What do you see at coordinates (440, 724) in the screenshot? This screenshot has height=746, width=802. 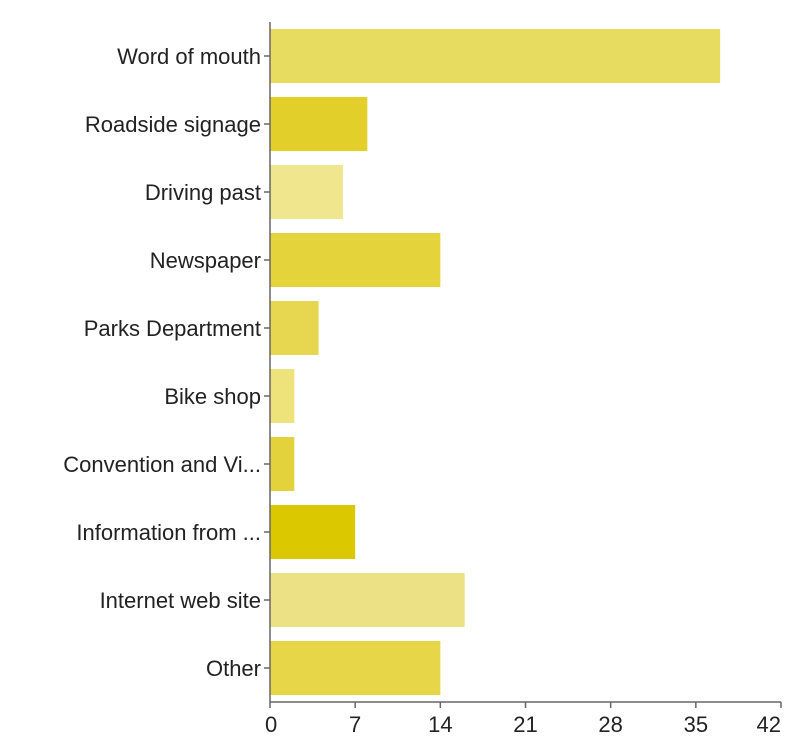 I see `x-tick-label: 14` at bounding box center [440, 724].